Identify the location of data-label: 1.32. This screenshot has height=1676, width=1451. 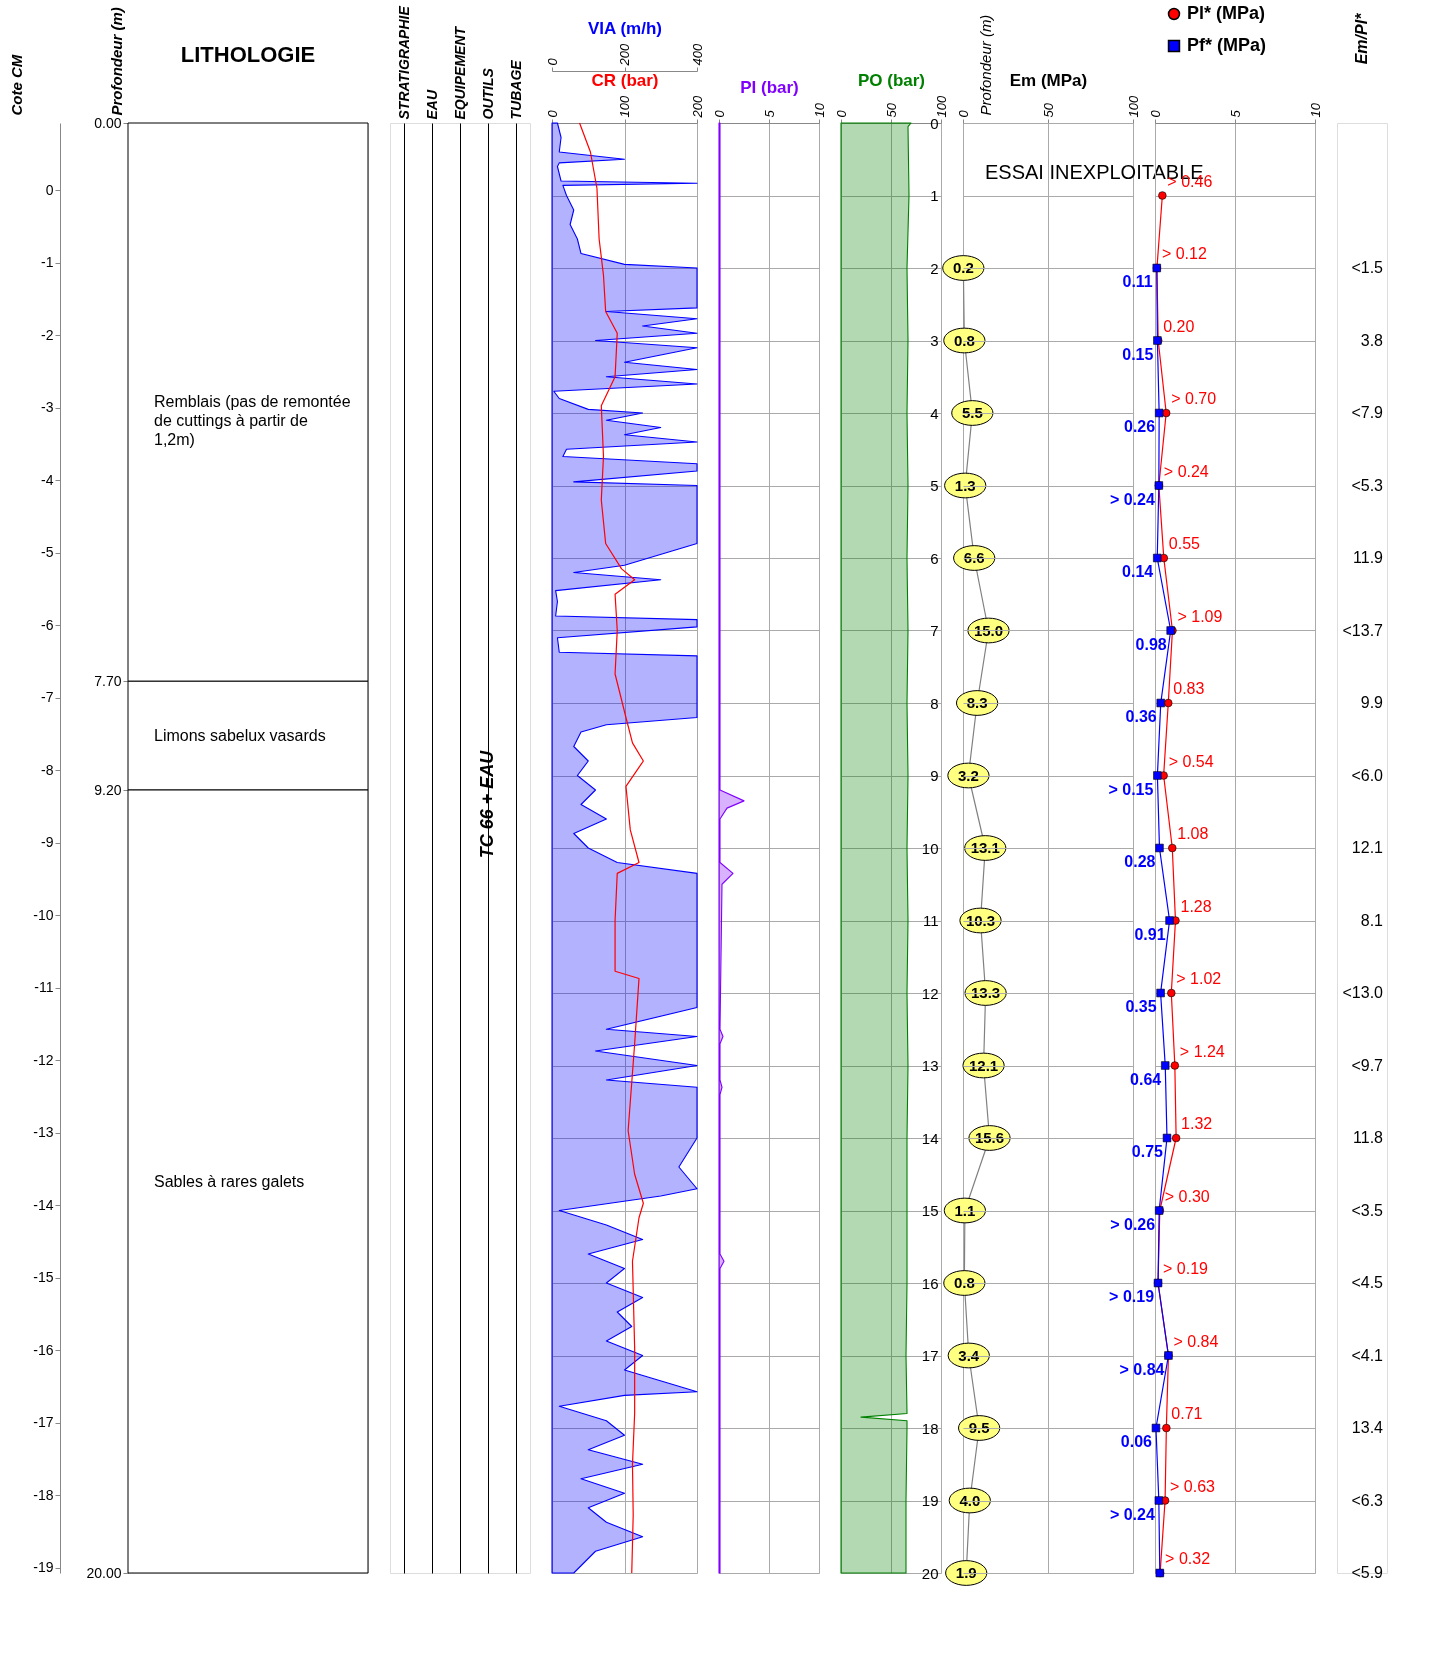
(1197, 1123).